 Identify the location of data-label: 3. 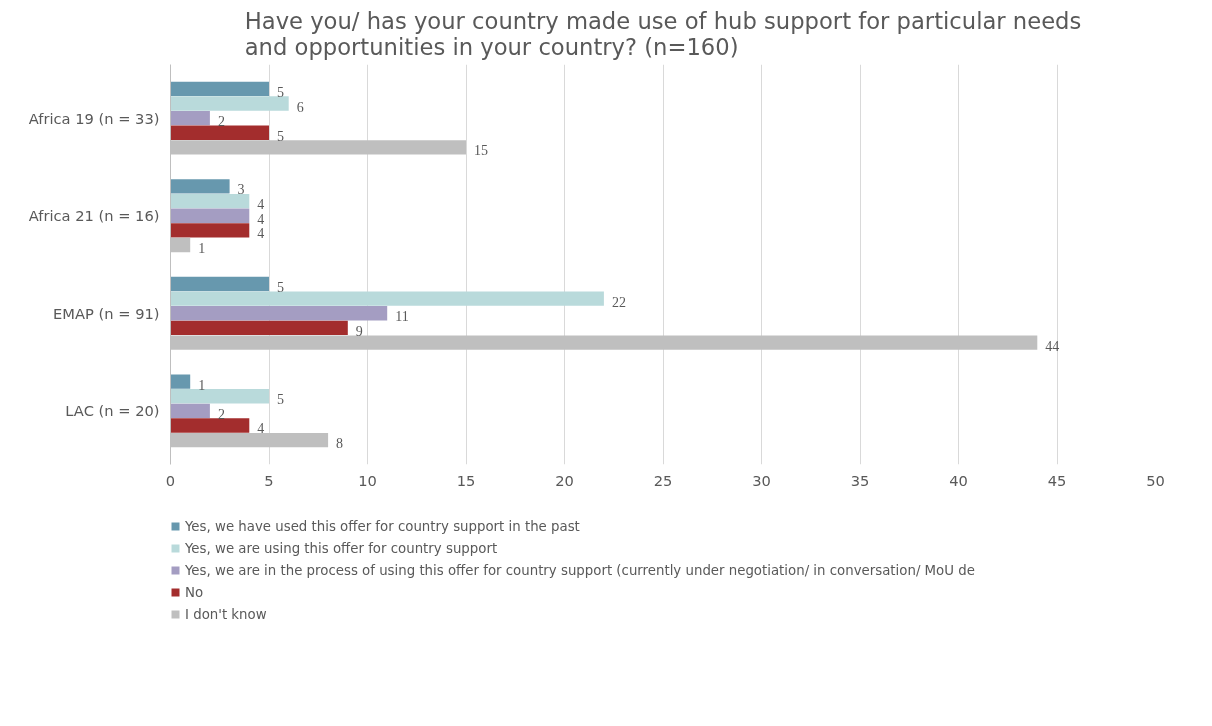
(241, 190).